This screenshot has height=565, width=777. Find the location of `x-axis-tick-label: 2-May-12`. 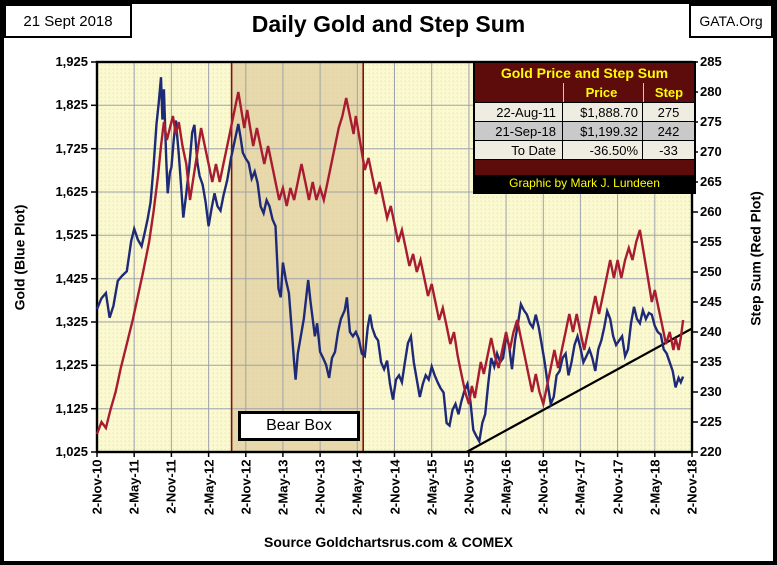

x-axis-tick-label: 2-May-12 is located at coordinates (209, 487).